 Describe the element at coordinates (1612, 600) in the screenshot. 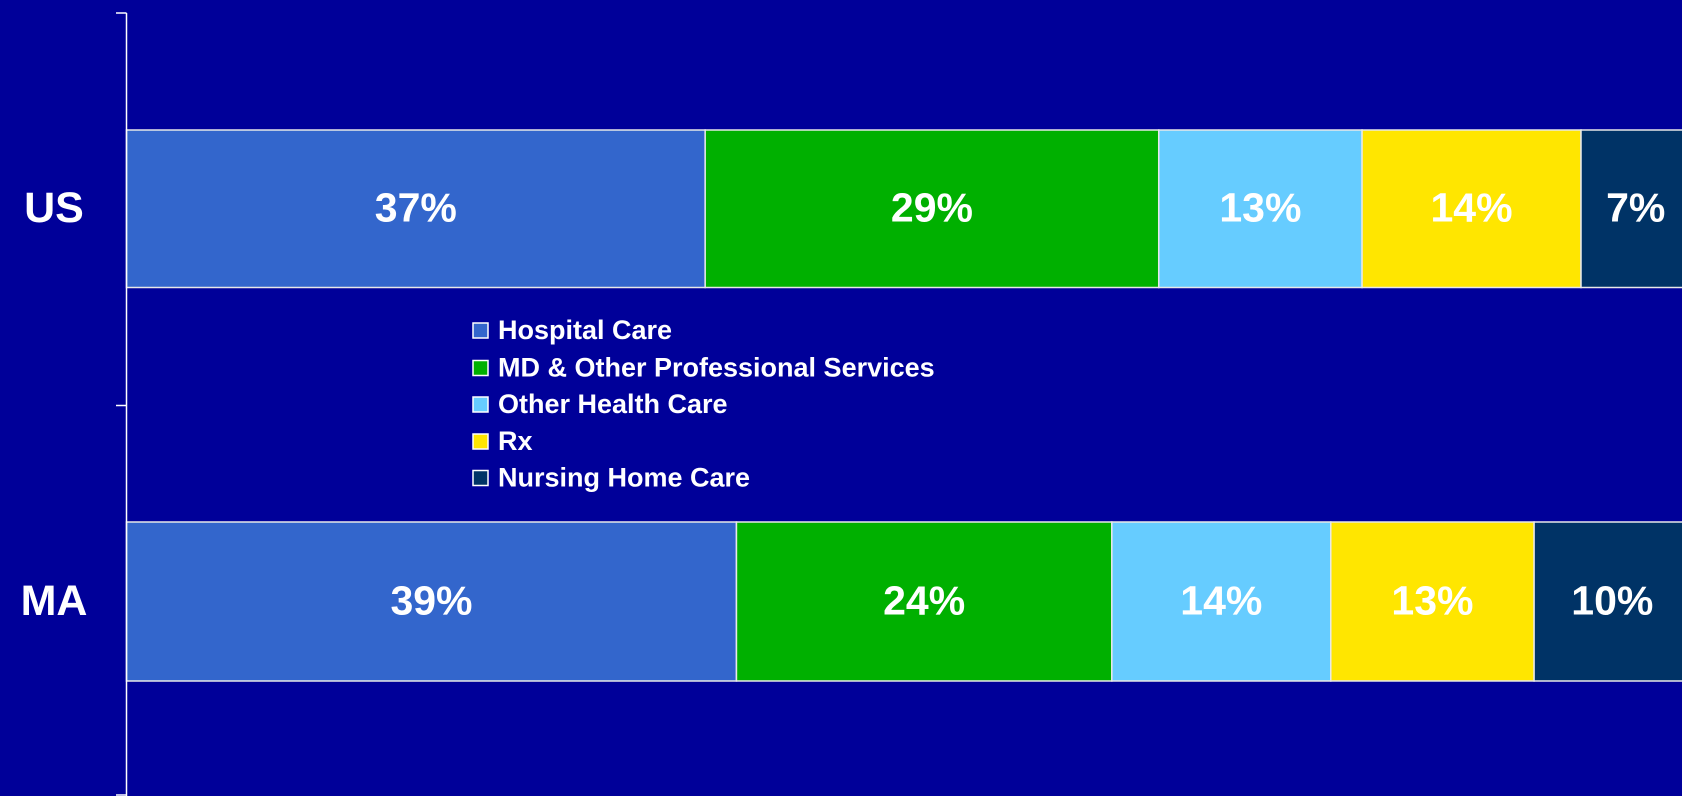

I see `data-label: 10%` at that location.